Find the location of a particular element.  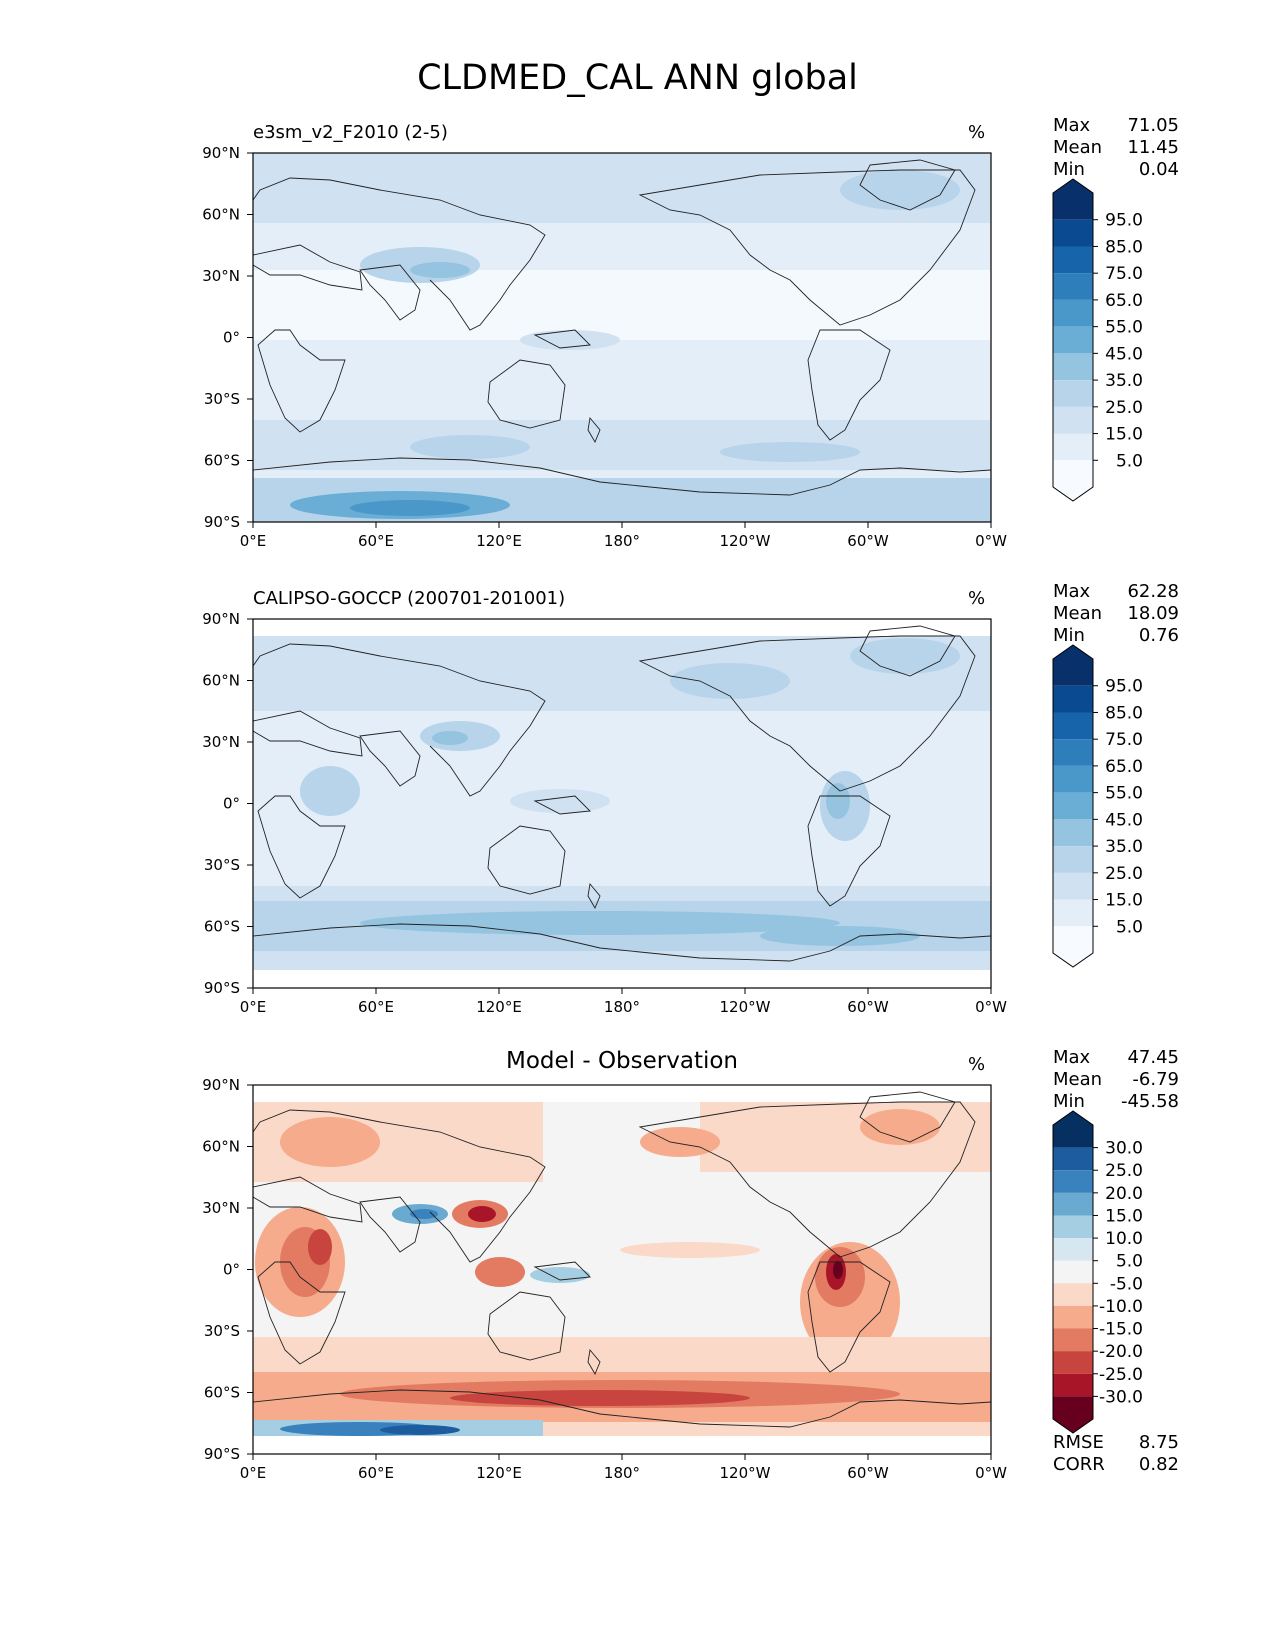

metric-rmse: RMSE 8.75 is located at coordinates (1116, 1442).